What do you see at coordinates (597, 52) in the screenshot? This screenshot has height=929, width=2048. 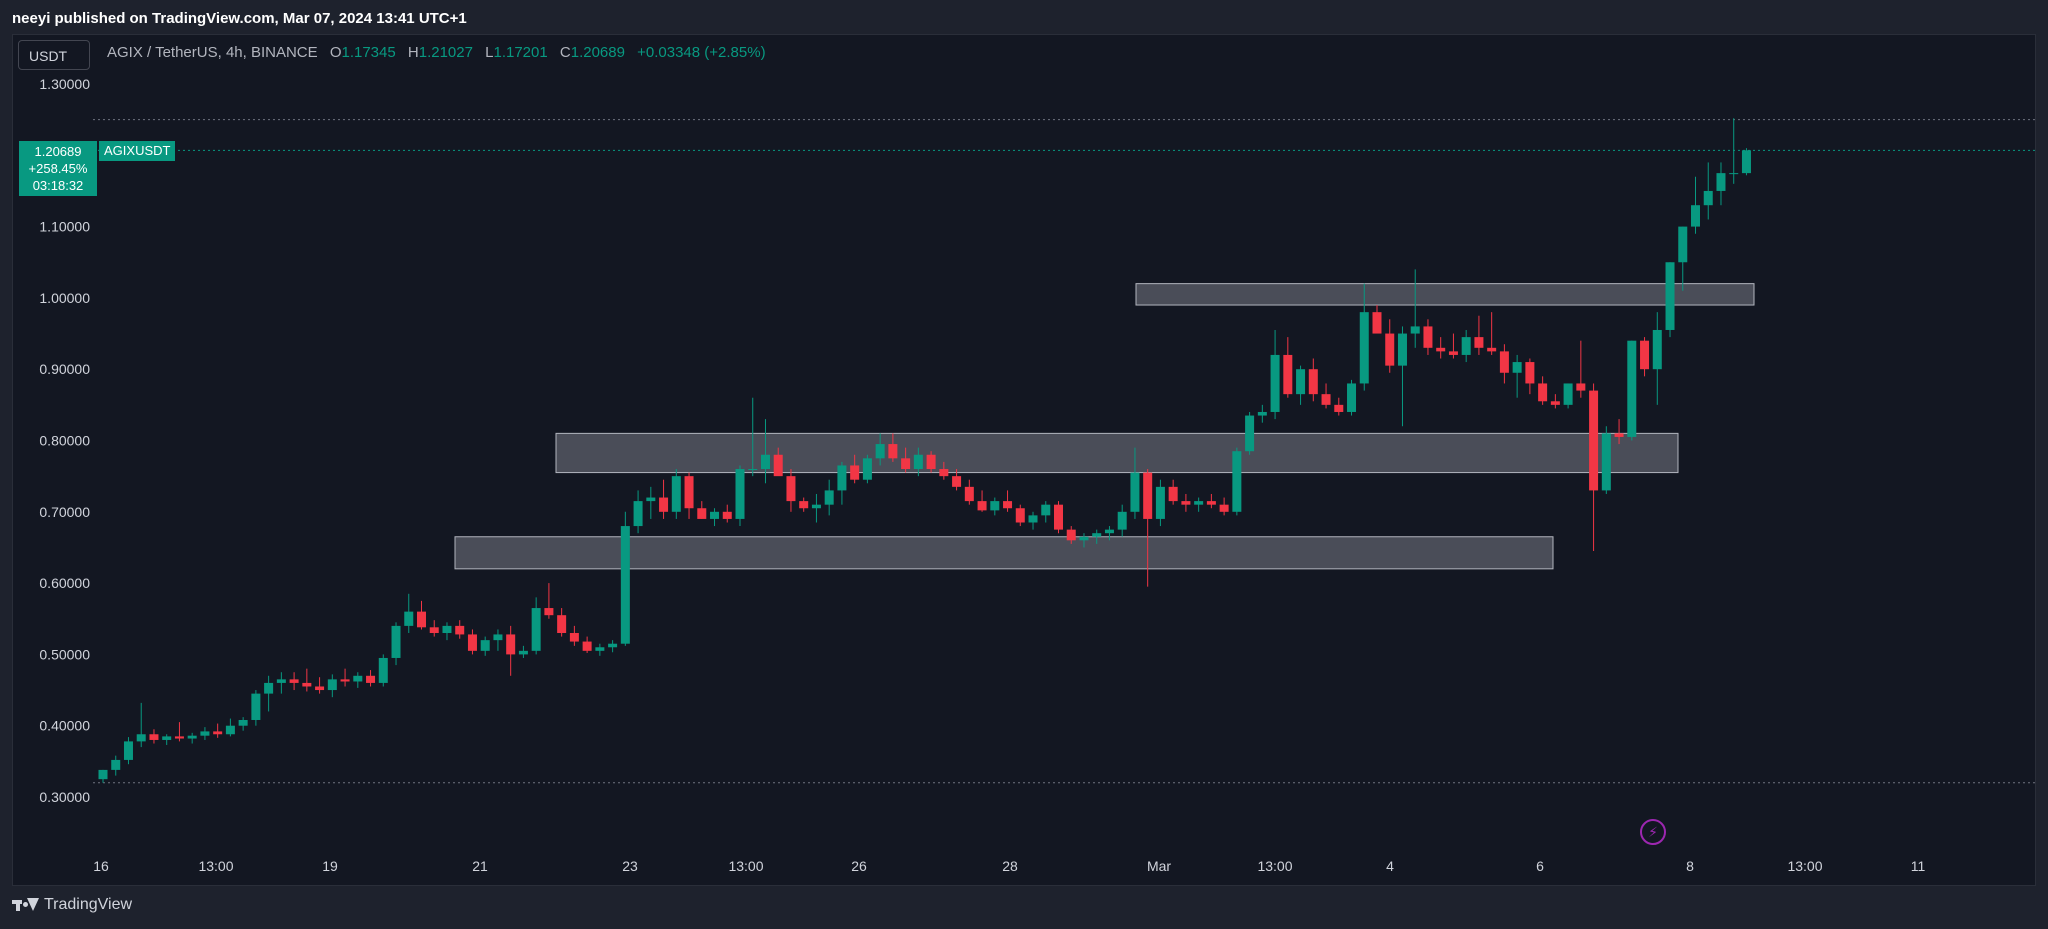 I see `legend-close-value: 1.20689` at bounding box center [597, 52].